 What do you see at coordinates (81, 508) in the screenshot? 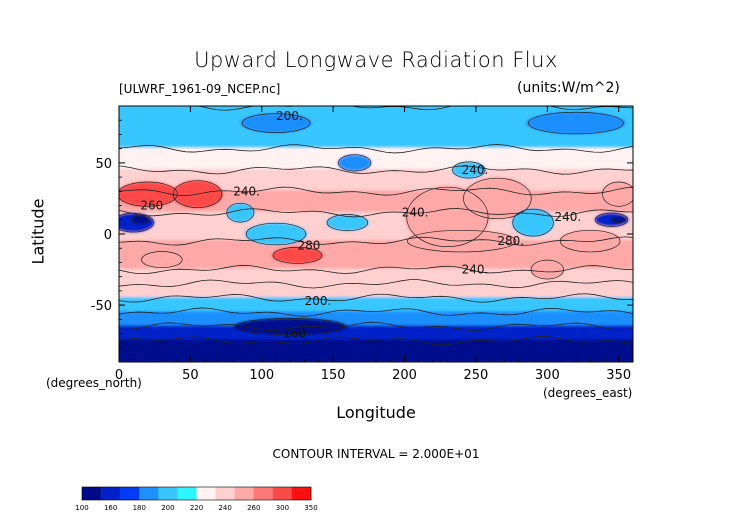
I see `colorbar-label-0: 100` at bounding box center [81, 508].